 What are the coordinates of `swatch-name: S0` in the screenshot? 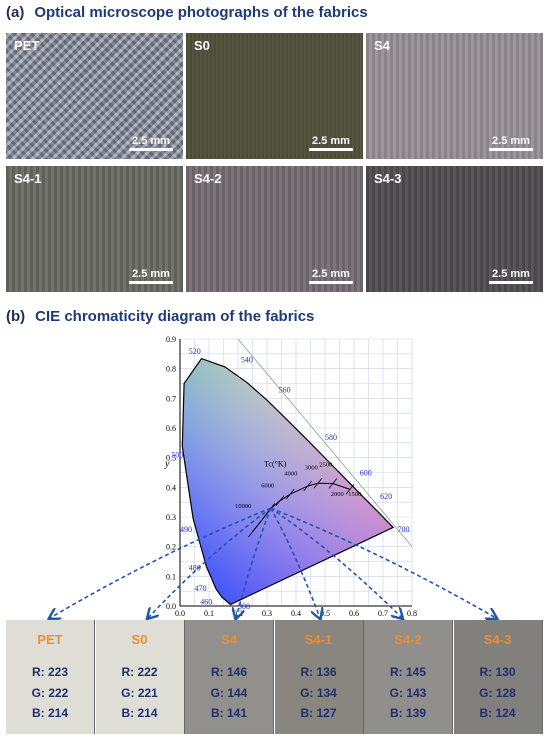 It's located at (139, 639).